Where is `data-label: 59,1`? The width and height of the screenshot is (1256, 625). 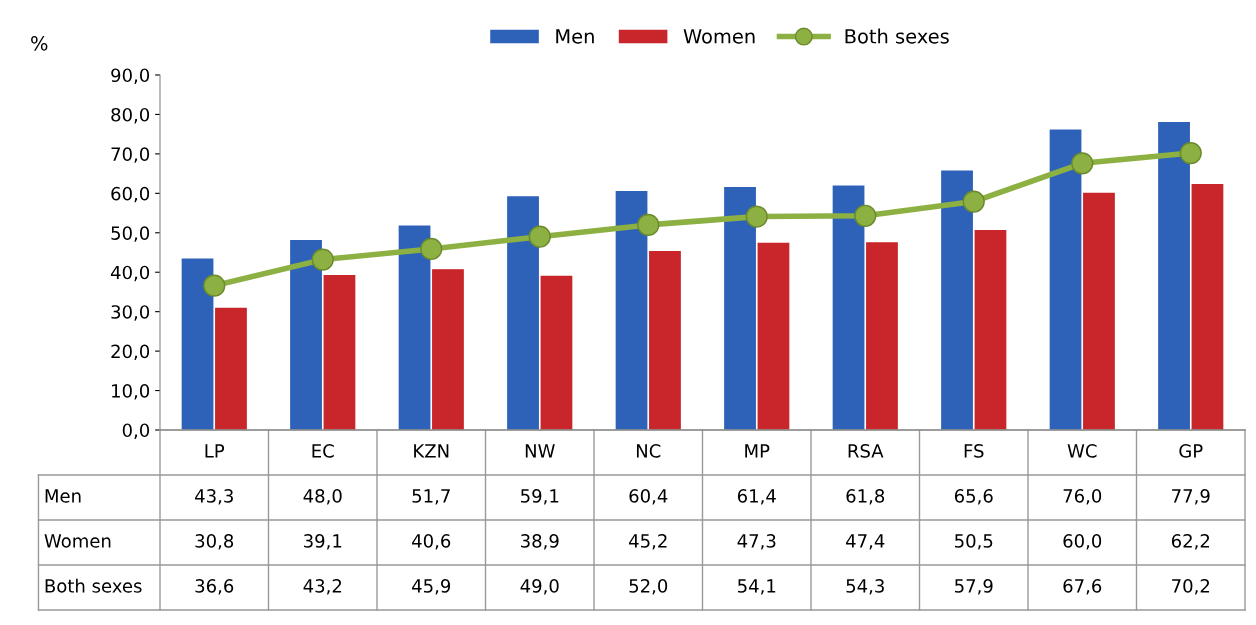 data-label: 59,1 is located at coordinates (540, 497).